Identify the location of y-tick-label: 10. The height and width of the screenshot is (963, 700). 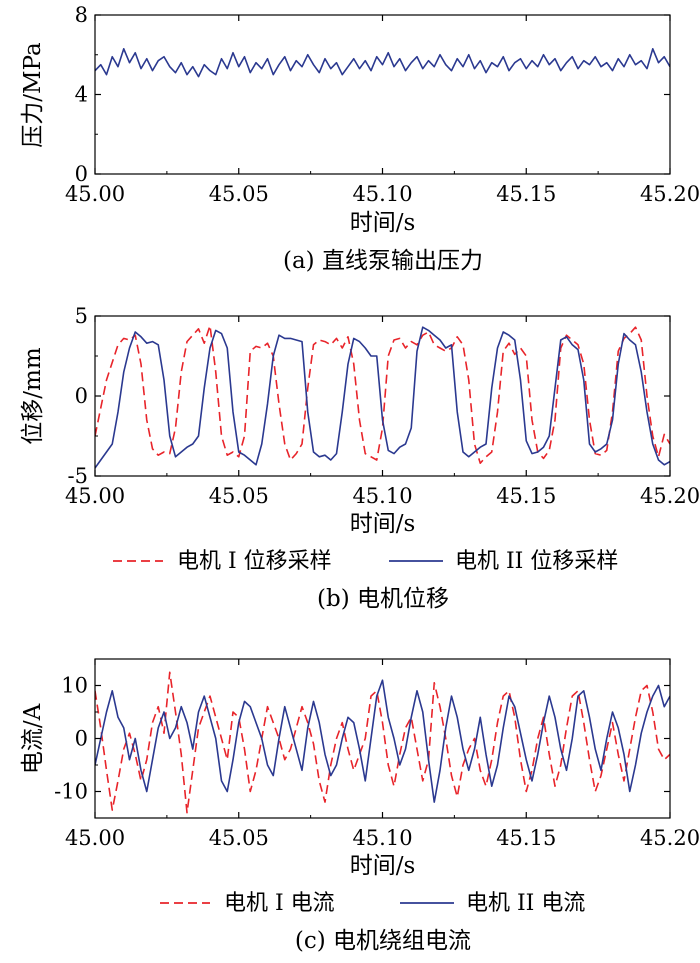
(74, 686).